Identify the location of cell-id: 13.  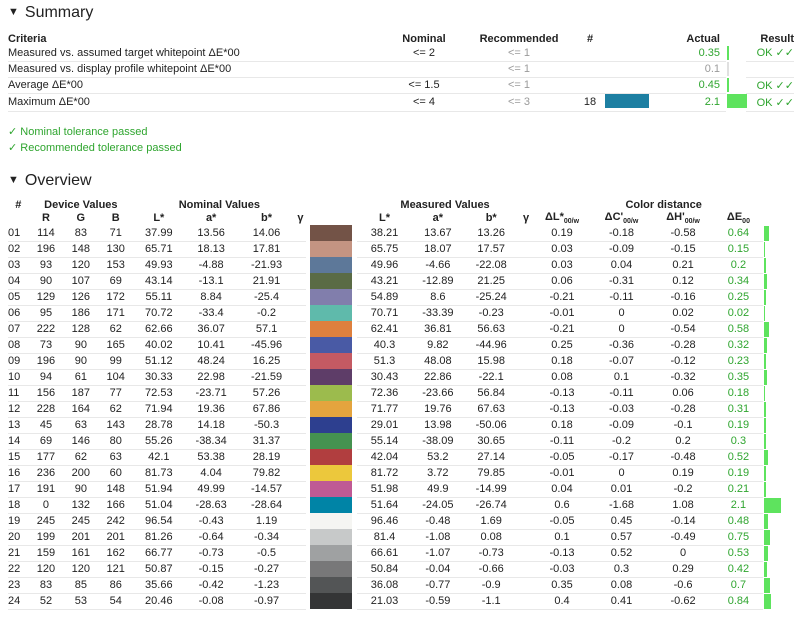
(18, 425).